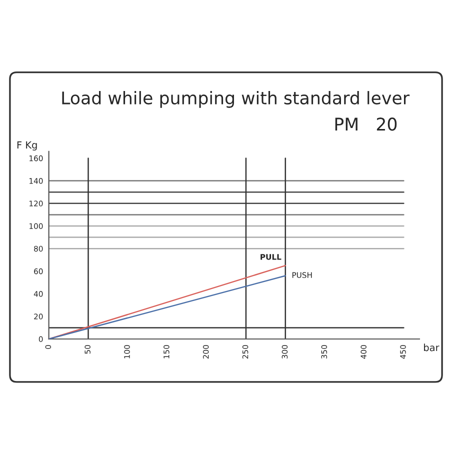  I want to click on chart-subtitle: PM 20, so click(366, 124).